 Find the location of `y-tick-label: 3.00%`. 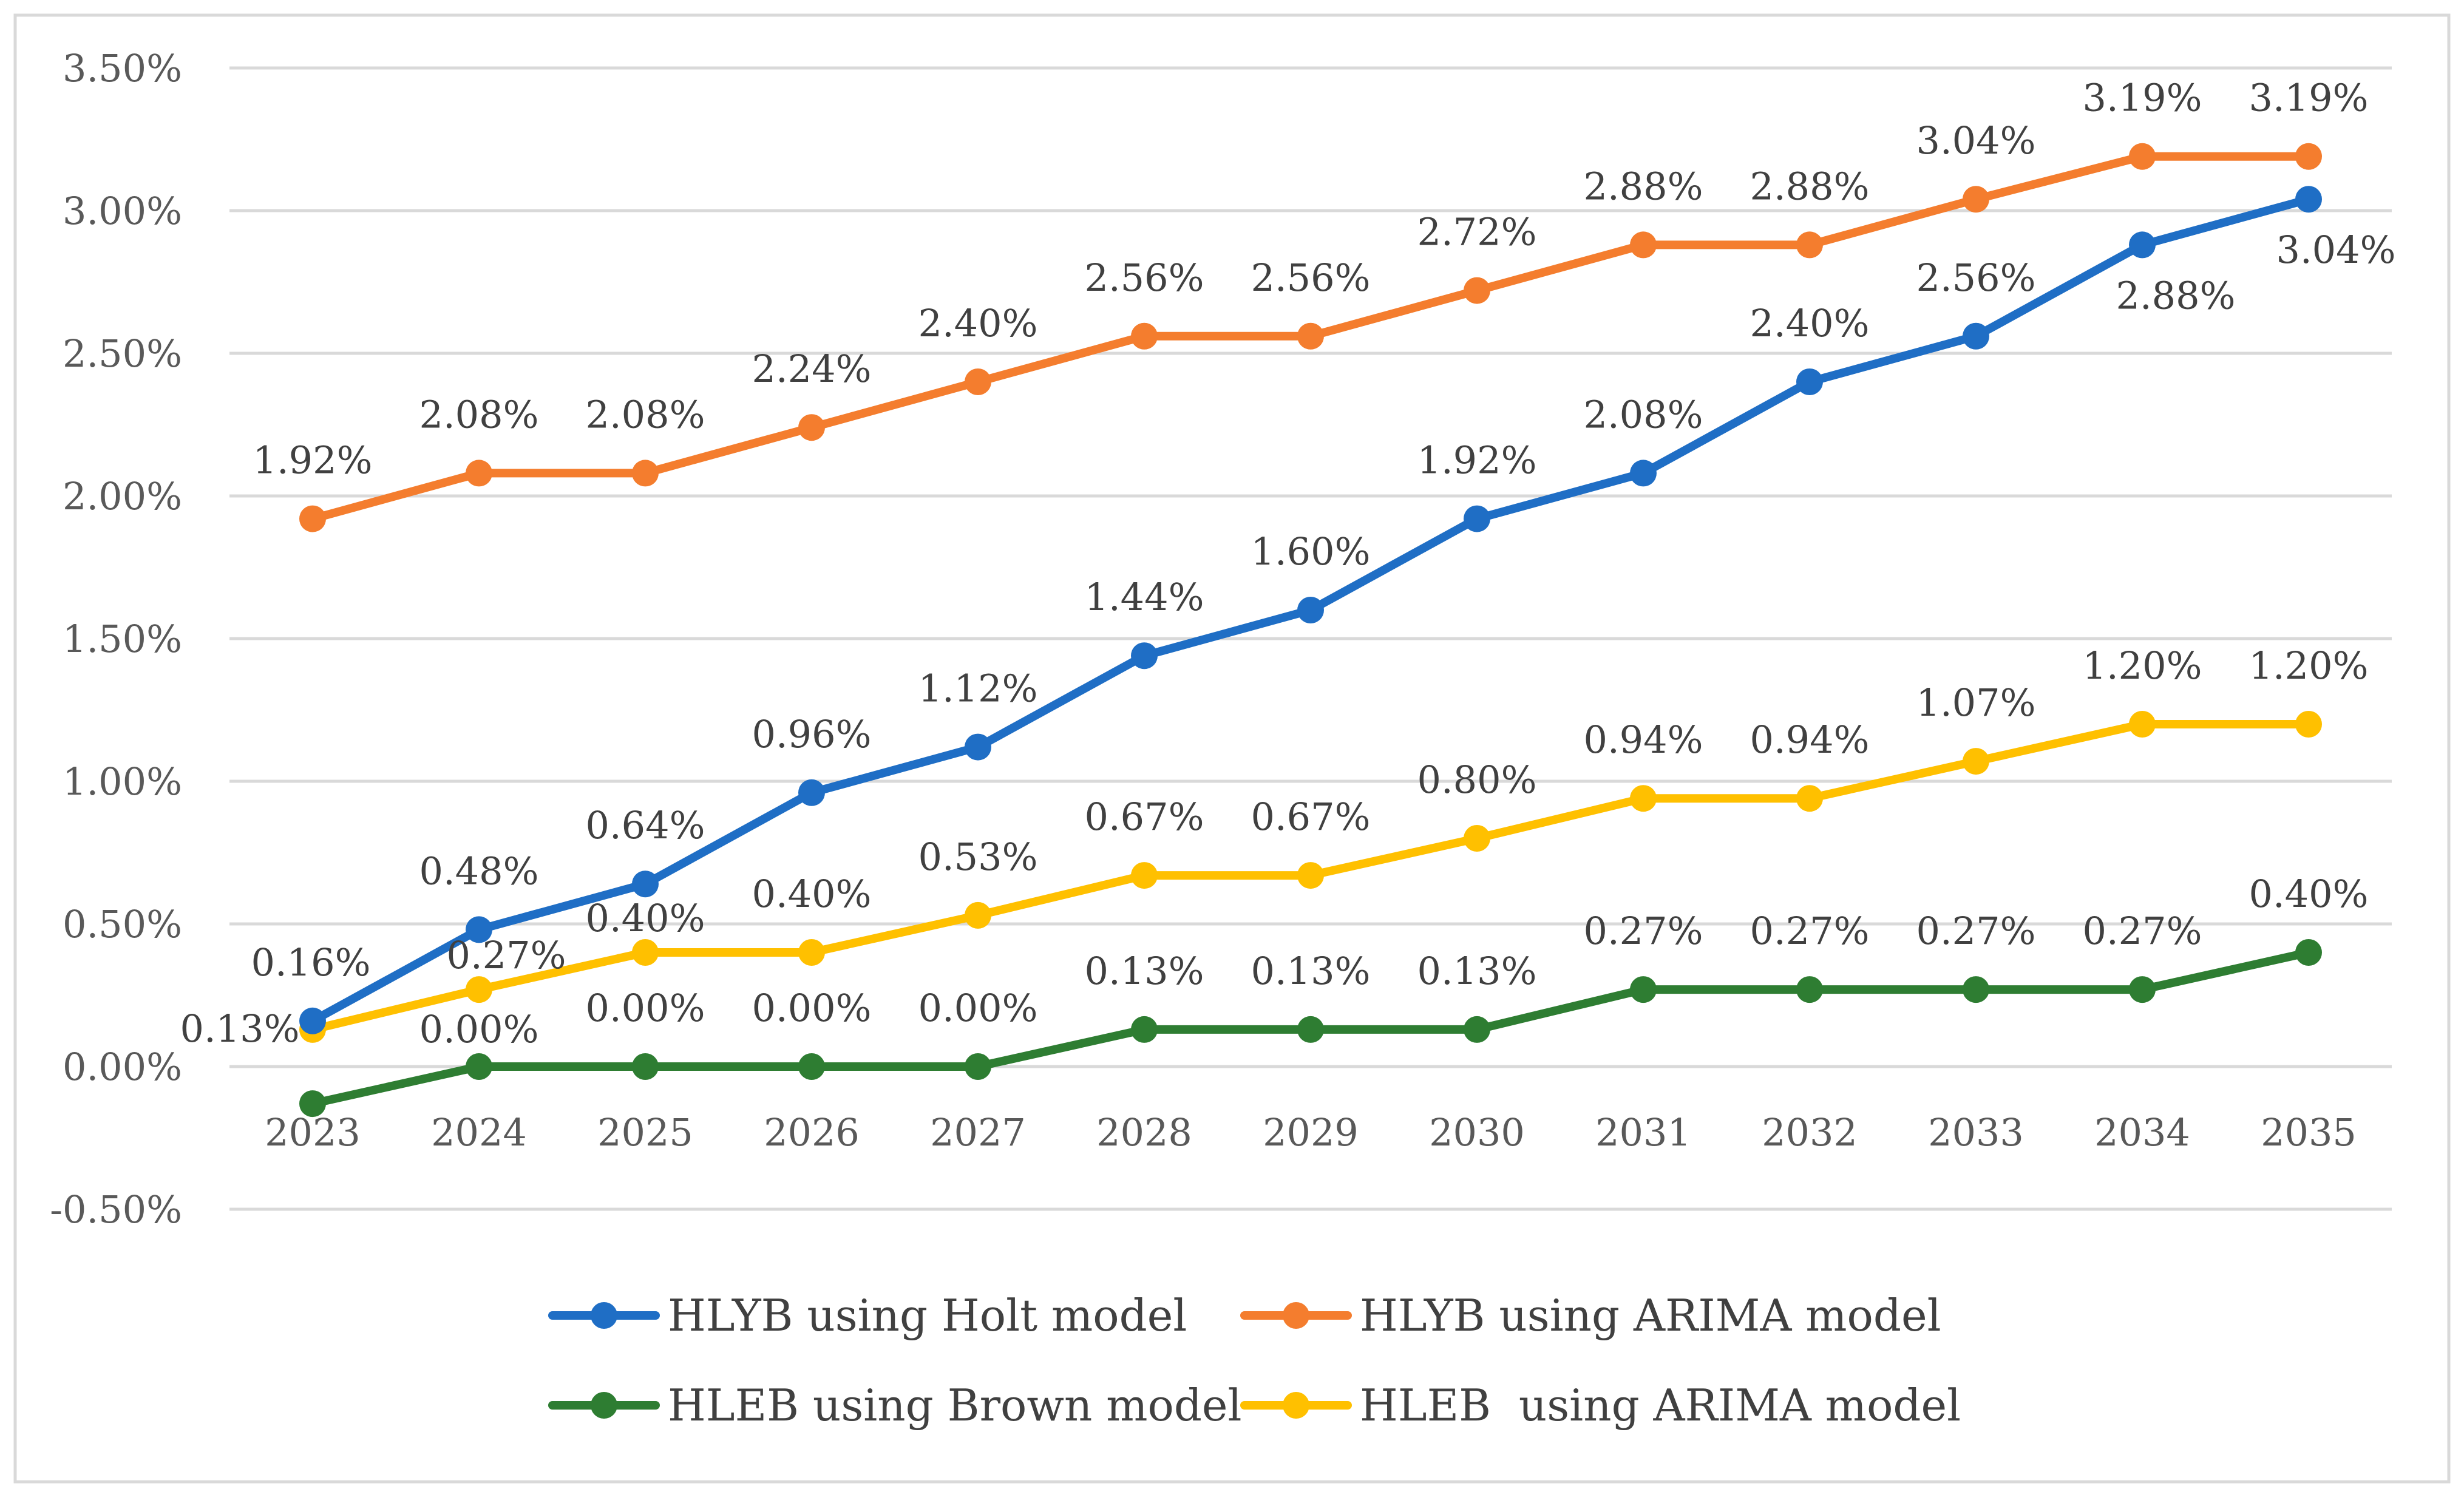

y-tick-label: 3.00% is located at coordinates (122, 211).